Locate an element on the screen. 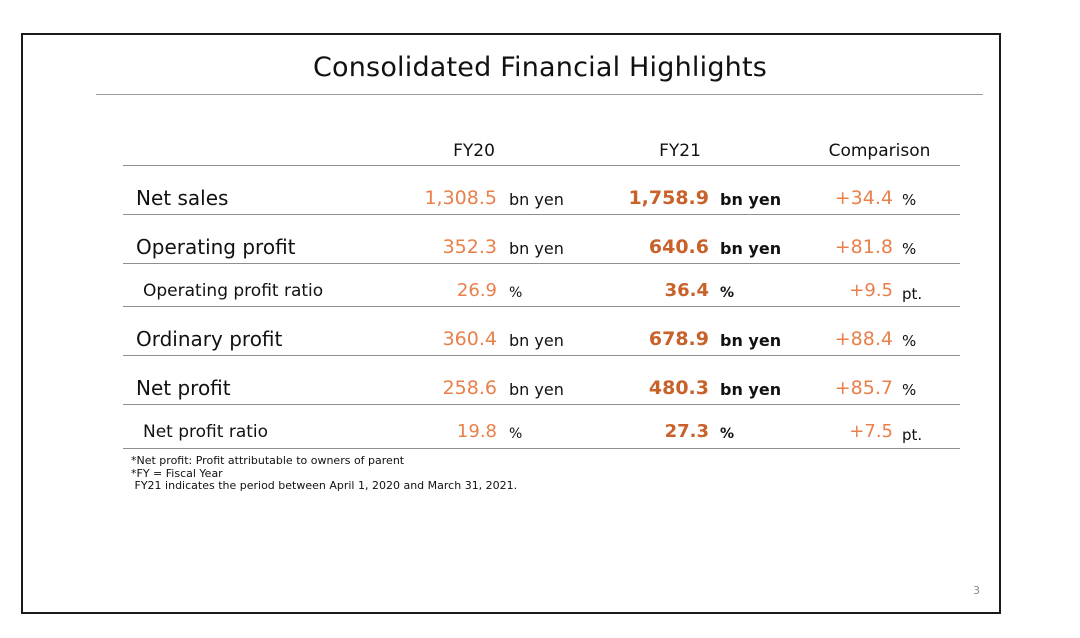 This screenshot has width=1080, height=638. slide-title: Consolidated Financial Highlights is located at coordinates (540, 67).